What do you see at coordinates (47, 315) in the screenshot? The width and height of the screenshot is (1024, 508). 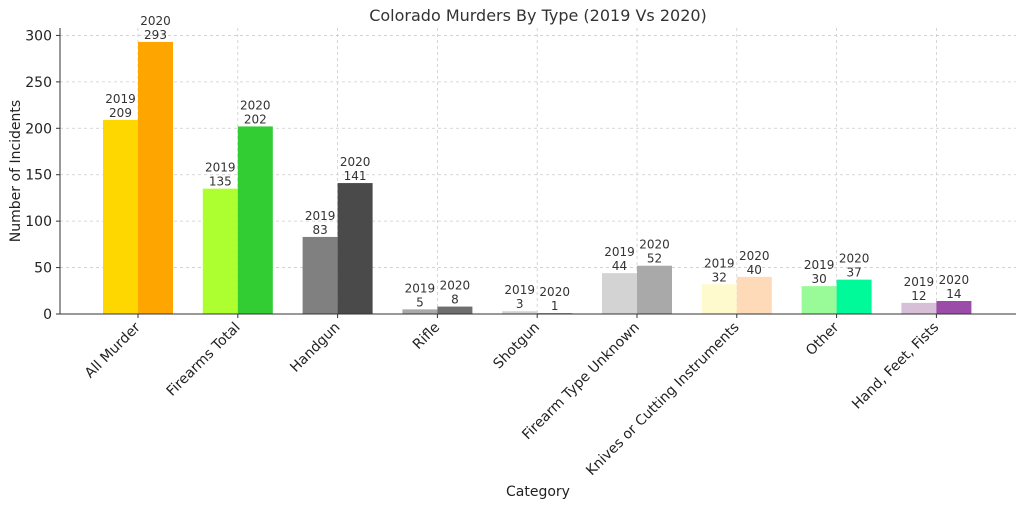 I see `y-tick-label: 0` at bounding box center [47, 315].